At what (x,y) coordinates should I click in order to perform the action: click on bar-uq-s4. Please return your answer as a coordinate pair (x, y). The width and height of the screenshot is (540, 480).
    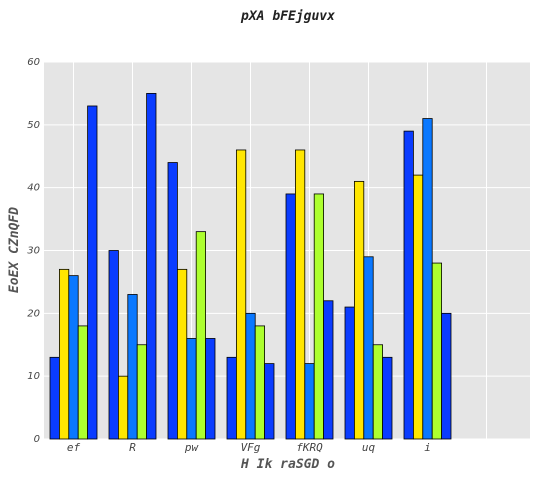
    Looking at the image, I should click on (377, 392).